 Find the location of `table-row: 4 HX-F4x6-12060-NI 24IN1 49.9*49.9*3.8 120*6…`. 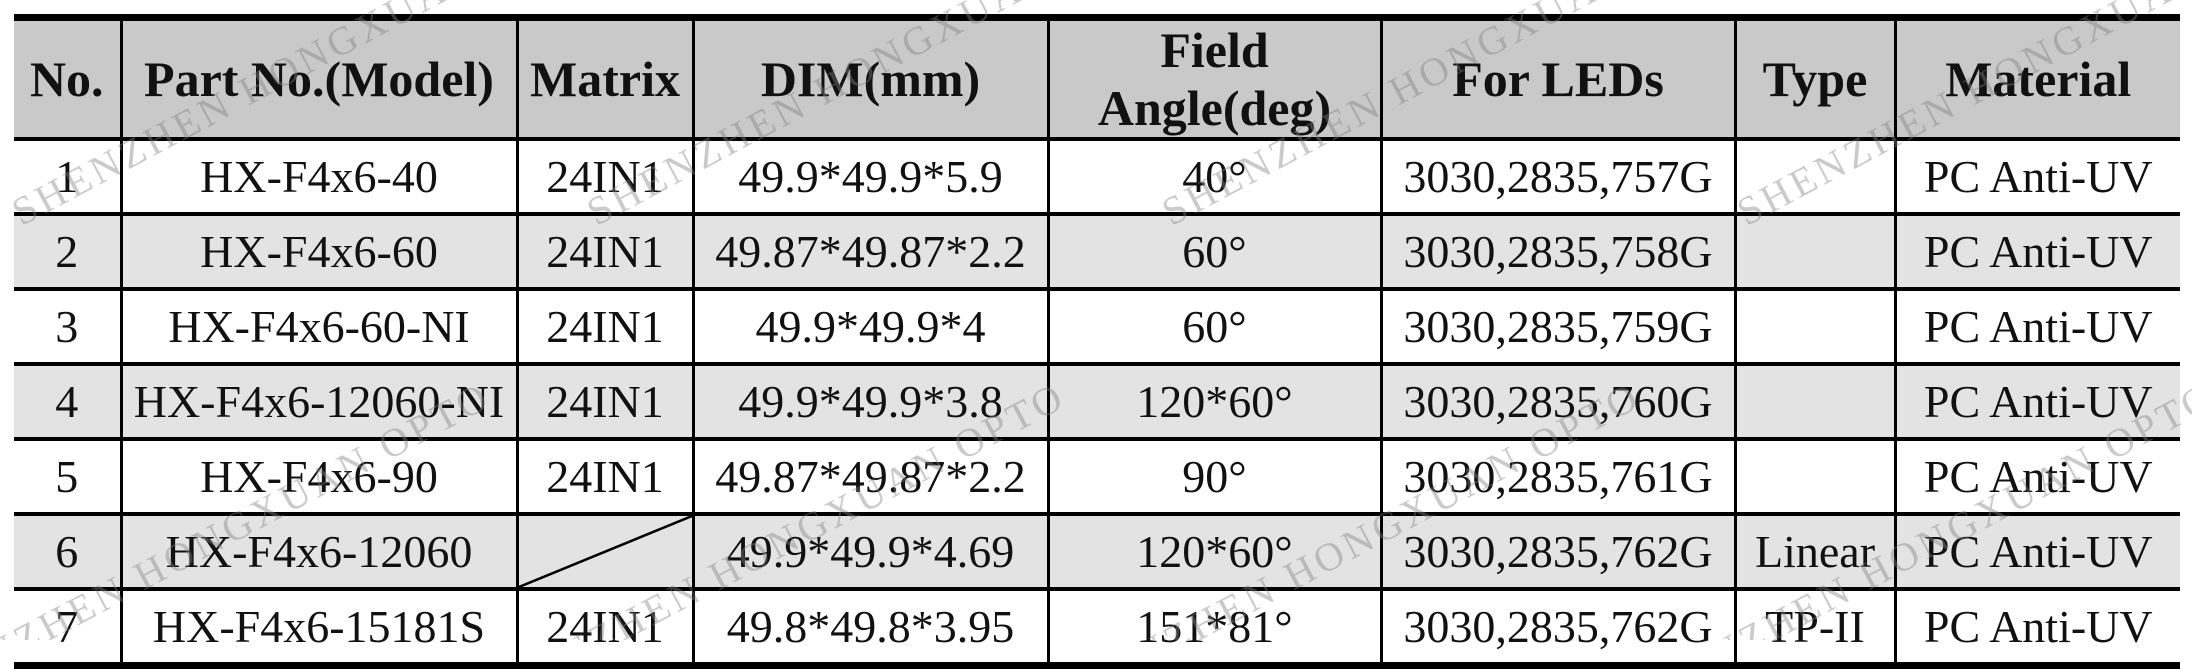

table-row: 4 HX-F4x6-12060-NI 24IN1 49.9*49.9*3.8 120*6… is located at coordinates (1097, 401).